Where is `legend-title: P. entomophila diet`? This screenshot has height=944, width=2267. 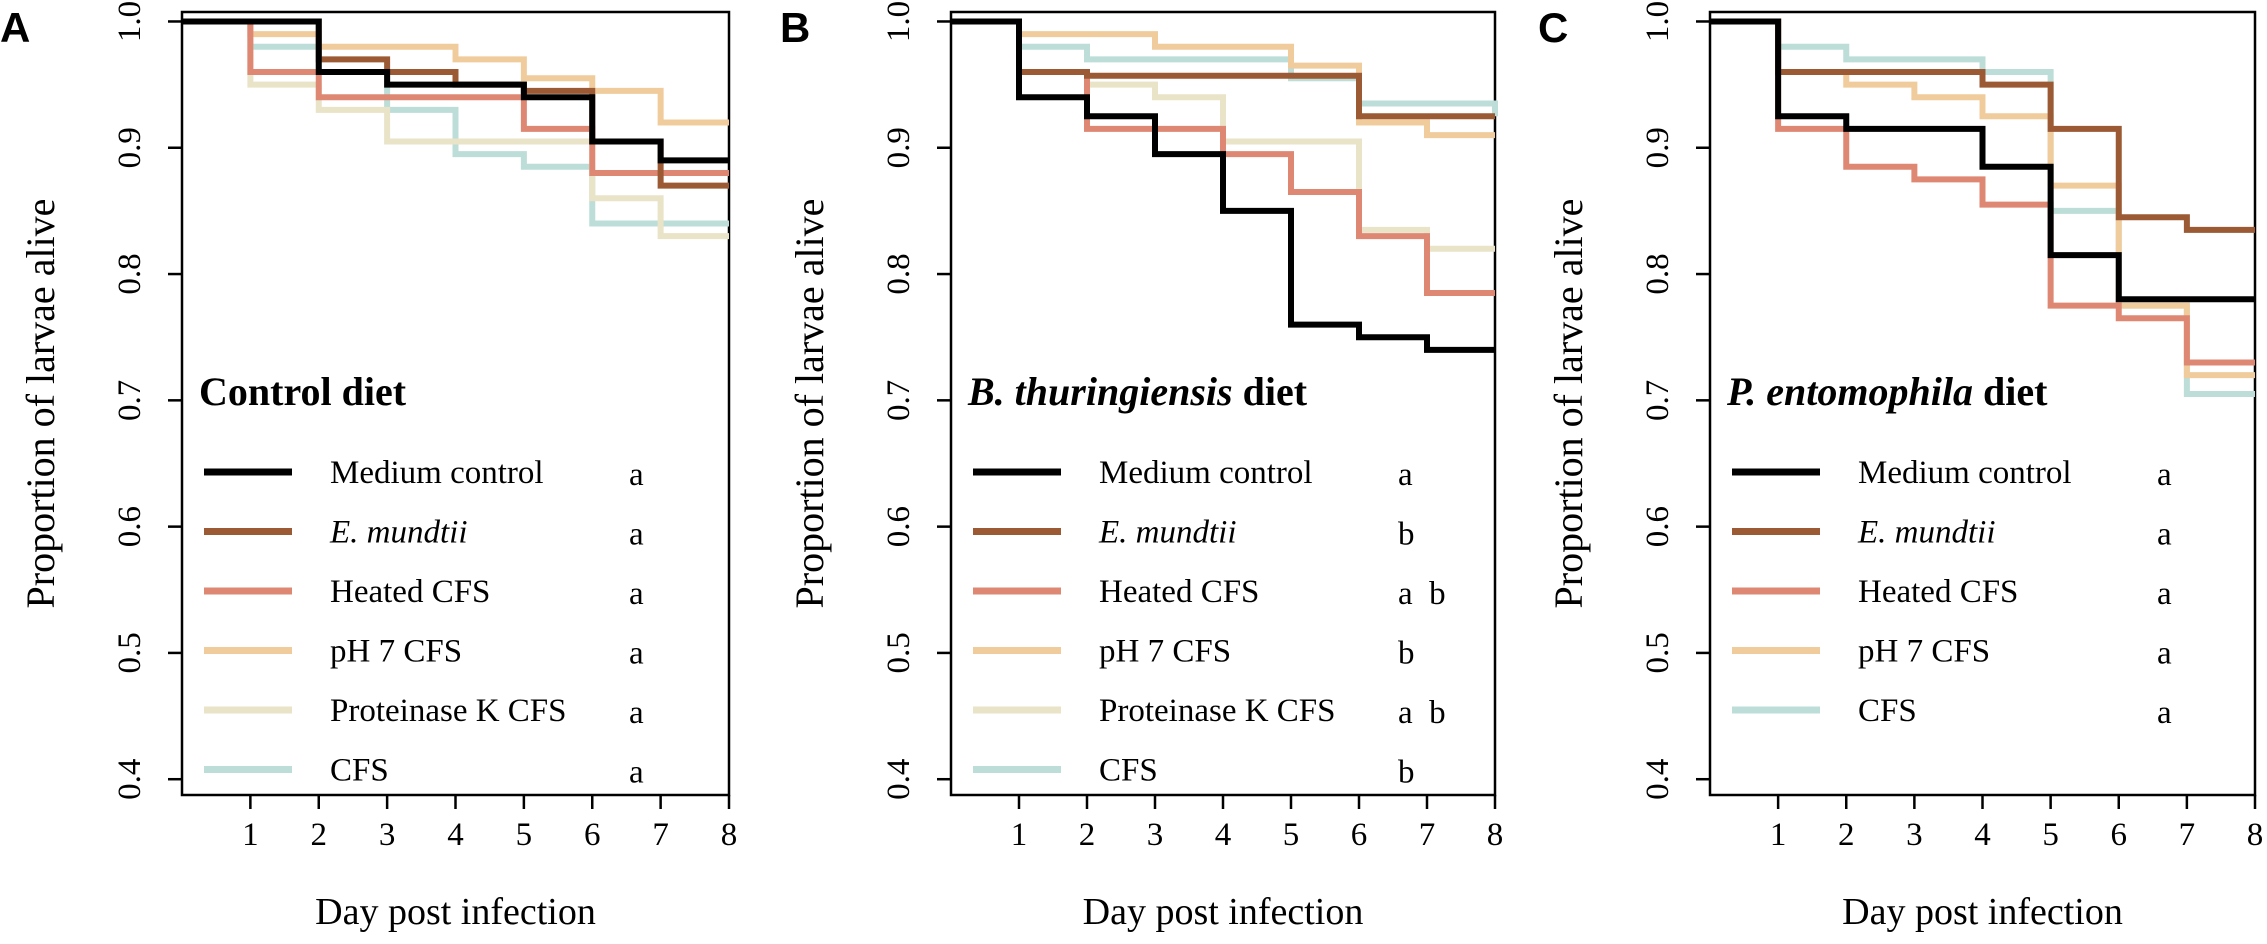
legend-title: P. entomophila diet is located at coordinates (1887, 391).